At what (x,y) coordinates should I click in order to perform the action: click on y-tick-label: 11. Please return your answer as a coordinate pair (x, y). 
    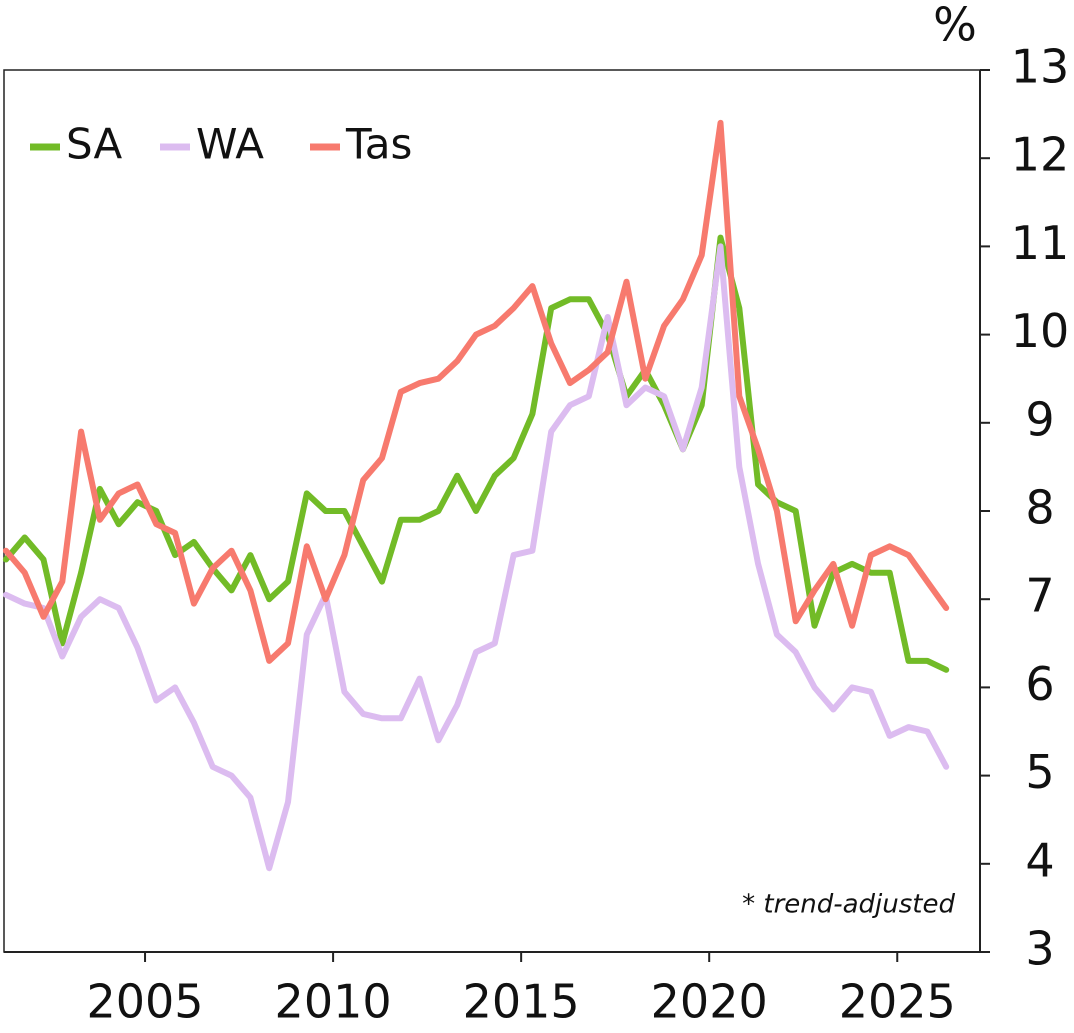
    Looking at the image, I should click on (1040, 243).